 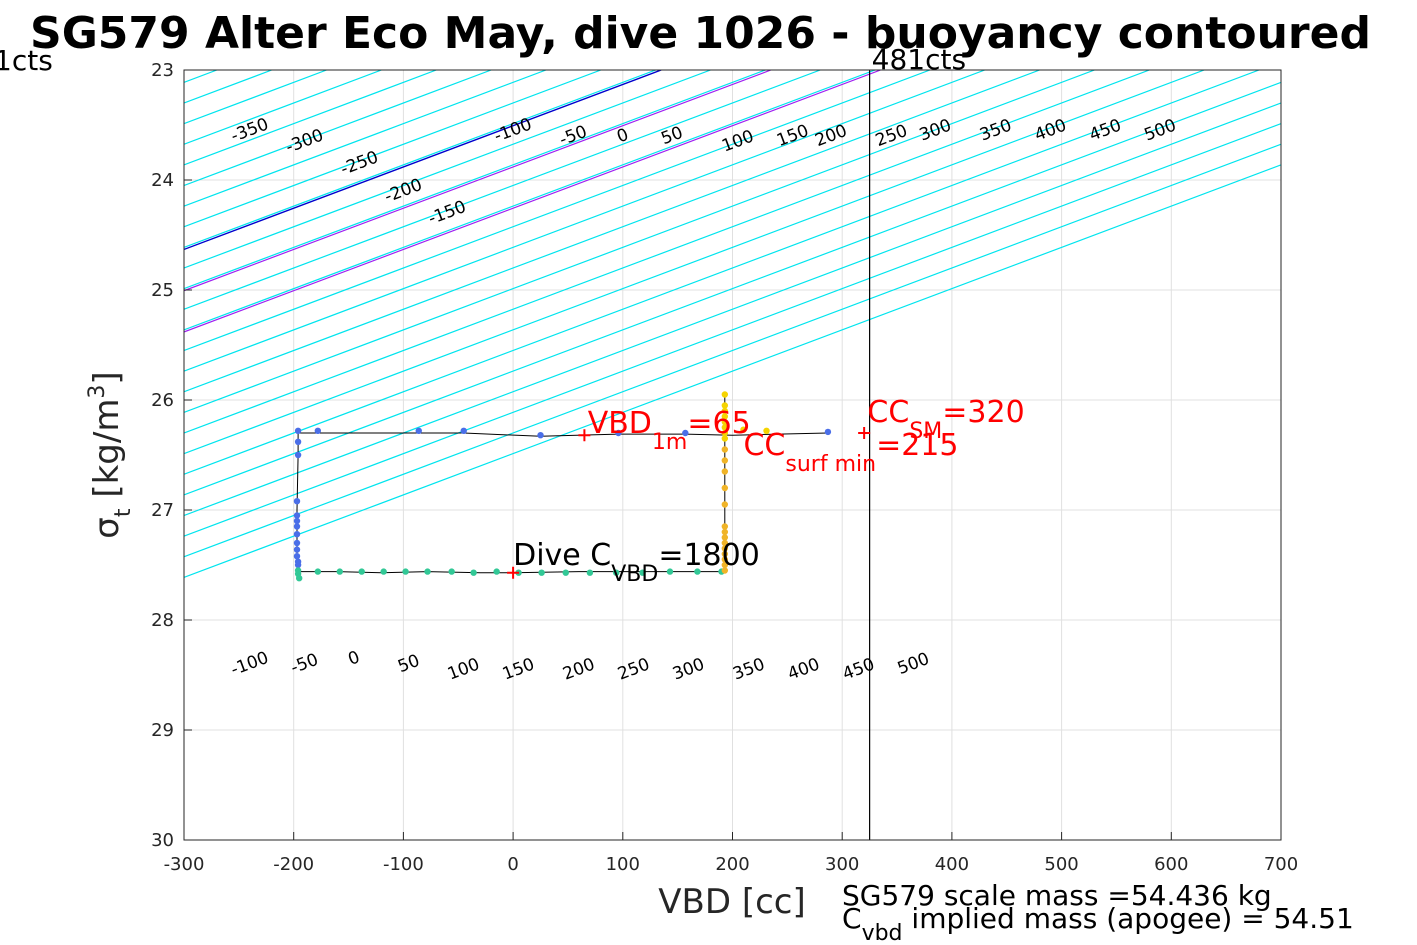 I want to click on annotation-vbd-1m-part: =65, so click(x=718, y=423).